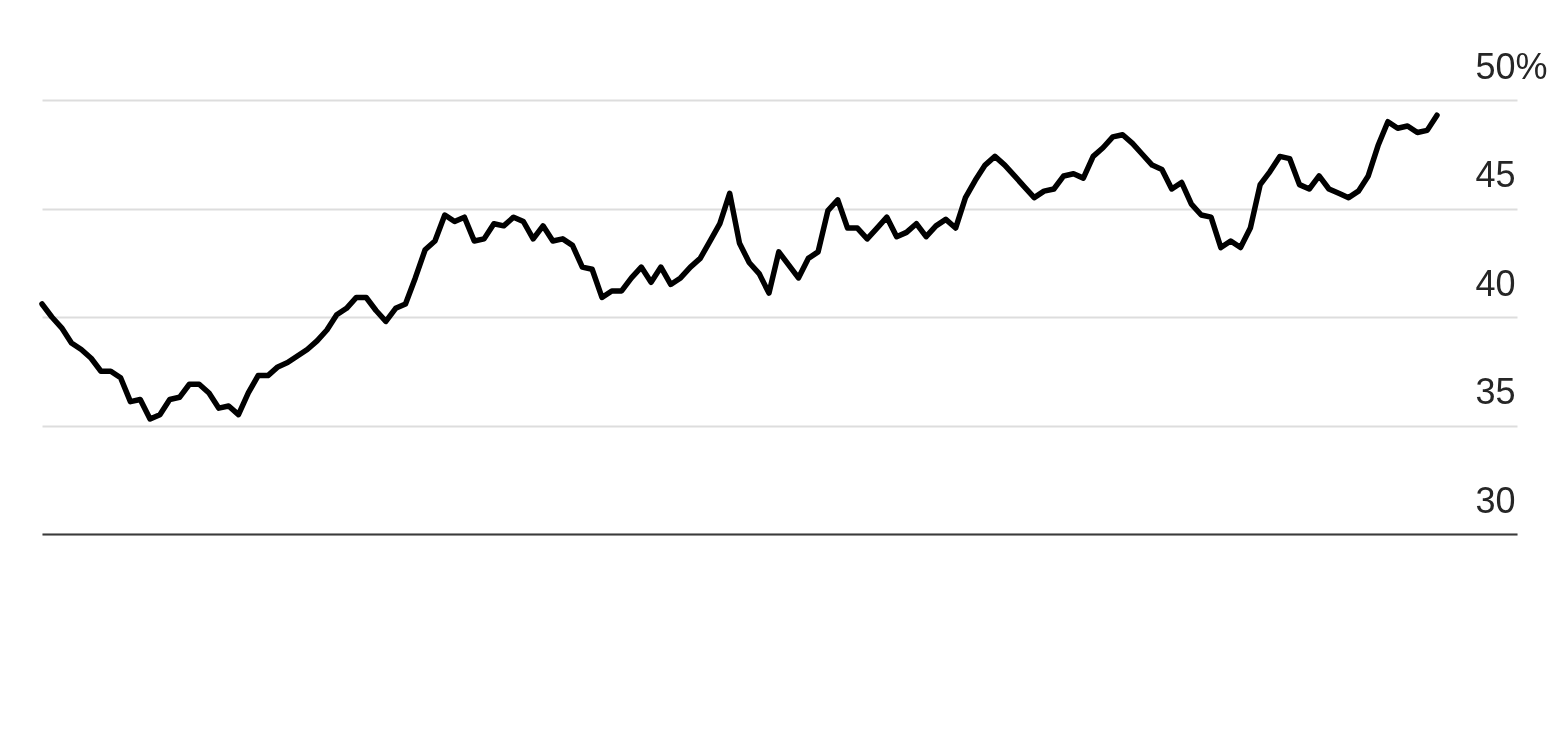 Image resolution: width=1563 pixels, height=754 pixels. I want to click on y-tick-label: 30, so click(1495, 500).